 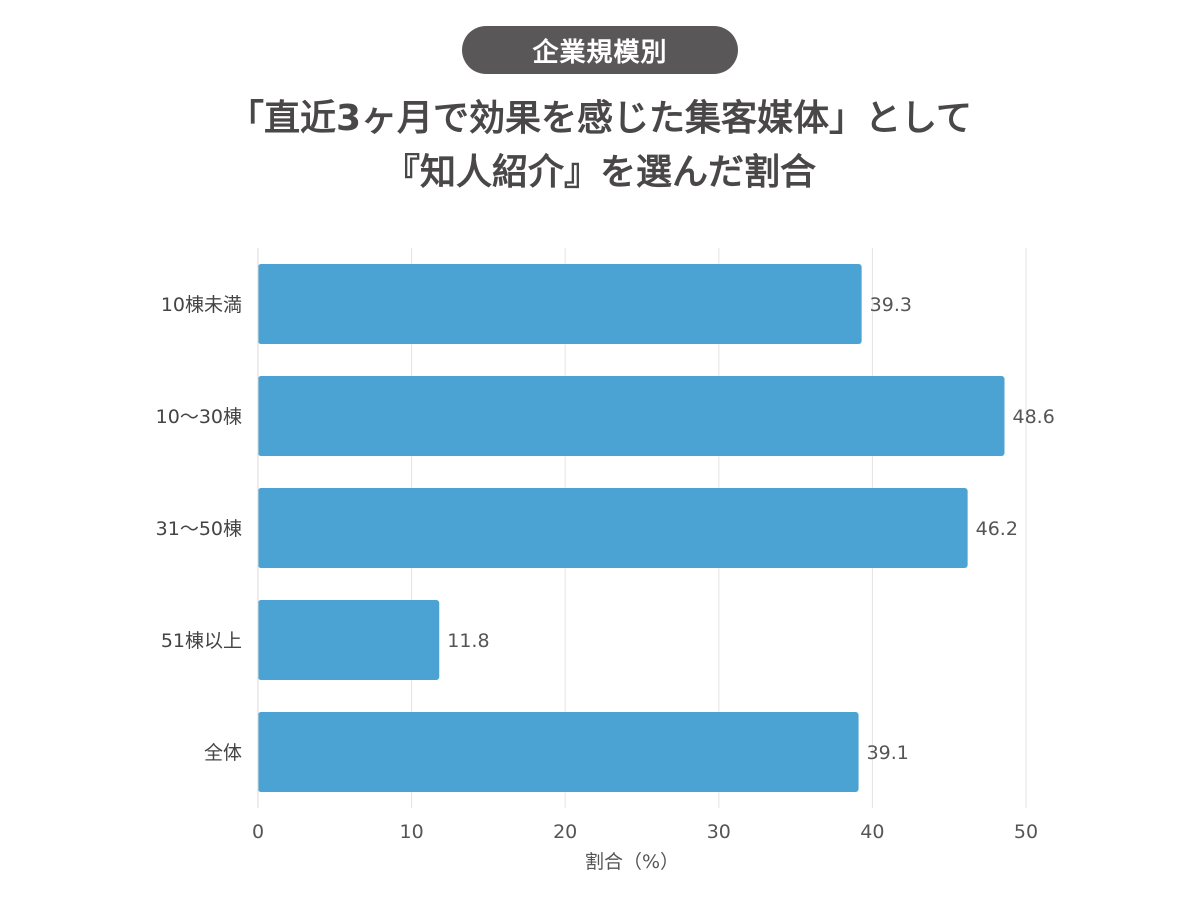 I want to click on x-tick-label-4: 40, so click(x=872, y=832).